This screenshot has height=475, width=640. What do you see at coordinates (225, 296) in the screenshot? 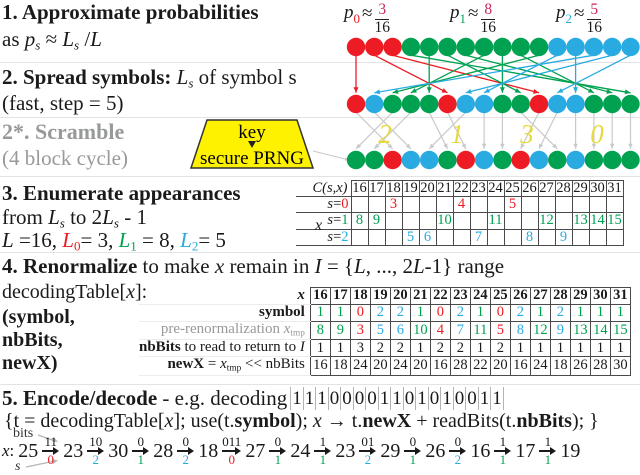
I see `table-cell: x` at bounding box center [225, 296].